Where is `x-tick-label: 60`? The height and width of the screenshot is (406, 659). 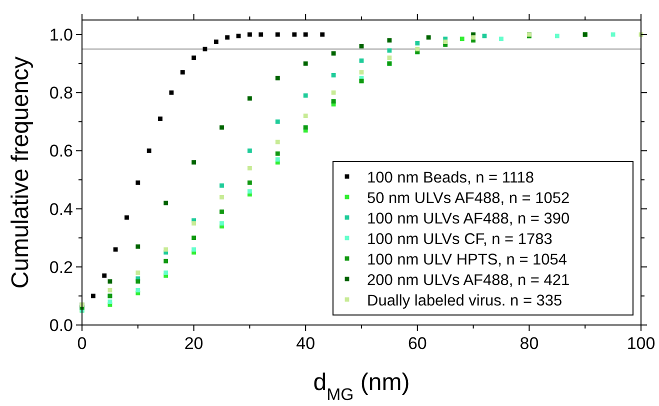 x-tick-label: 60 is located at coordinates (417, 343).